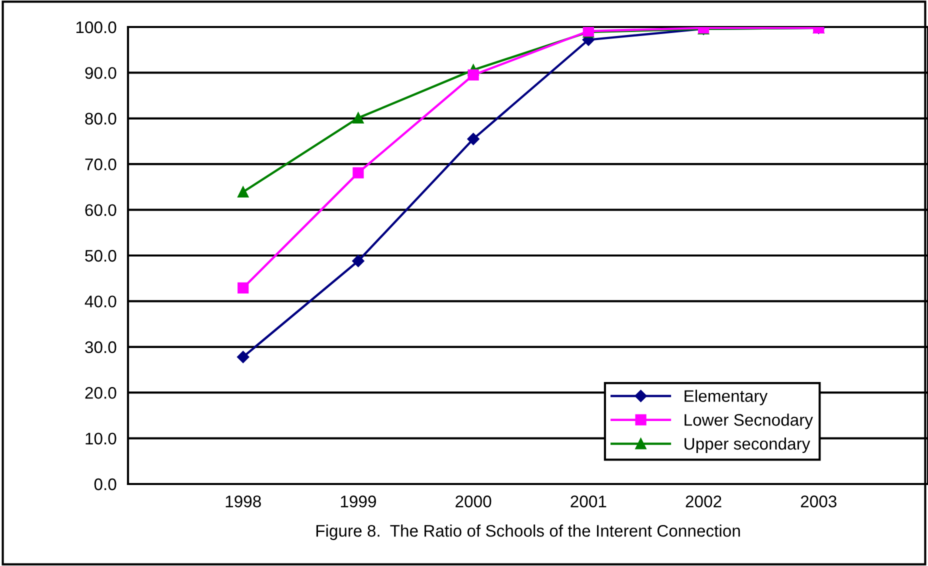 The height and width of the screenshot is (566, 928). What do you see at coordinates (105, 484) in the screenshot?
I see `y-tick-label: 0.0` at bounding box center [105, 484].